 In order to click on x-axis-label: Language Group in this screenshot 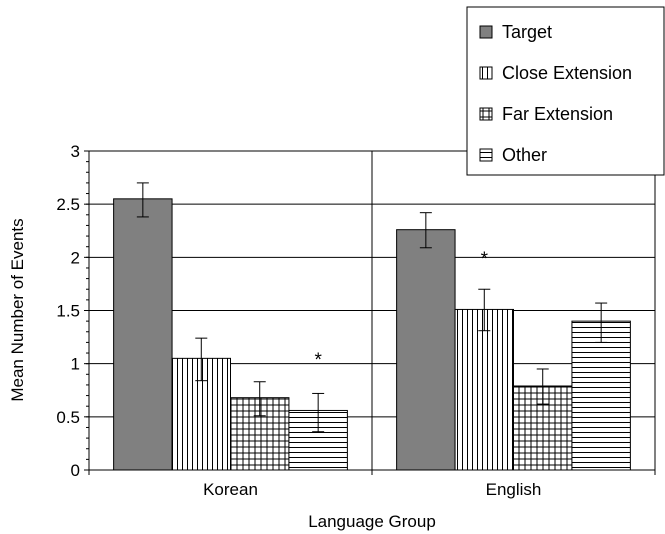, I will do `click(372, 521)`.